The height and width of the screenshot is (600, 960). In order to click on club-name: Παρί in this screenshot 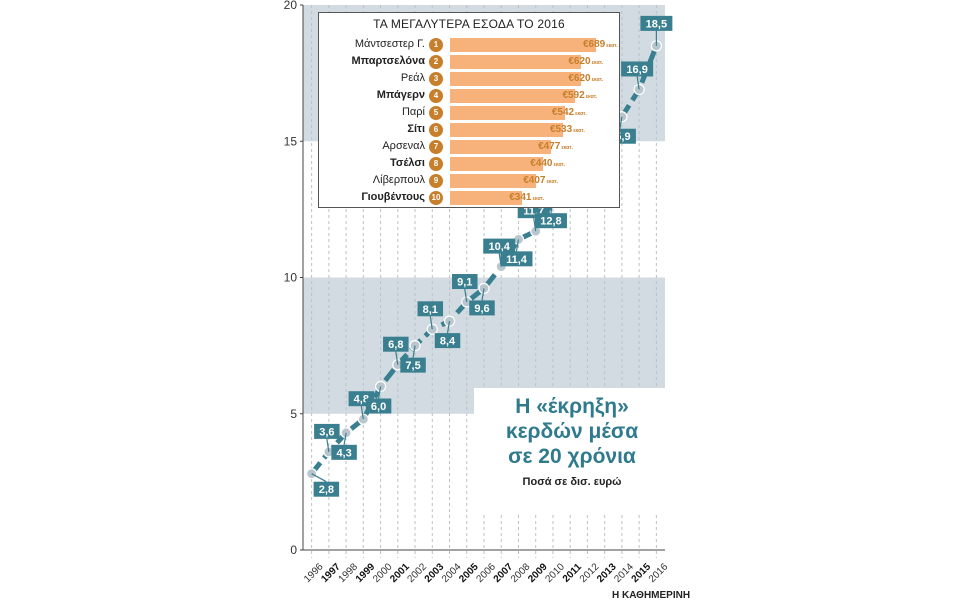, I will do `click(413, 112)`.